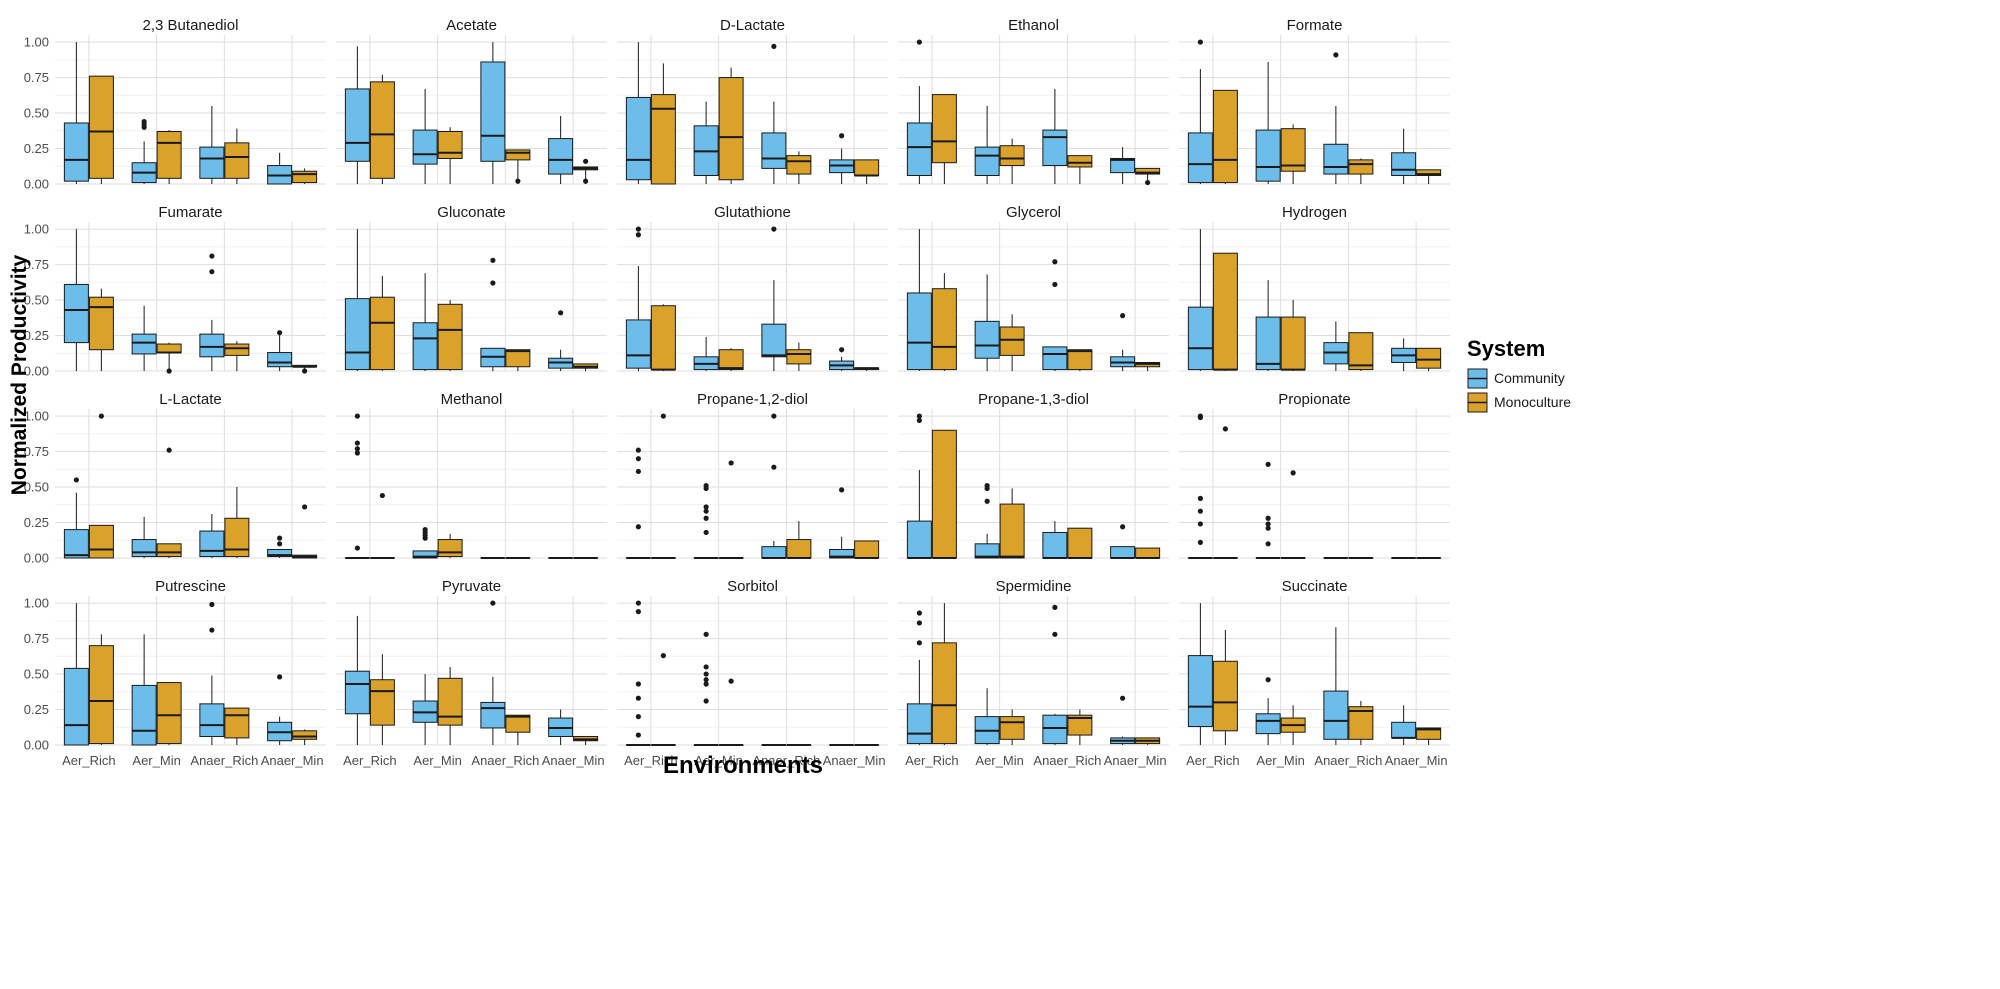  What do you see at coordinates (156, 760) in the screenshot?
I see `x-tick-label: Aer_Min` at bounding box center [156, 760].